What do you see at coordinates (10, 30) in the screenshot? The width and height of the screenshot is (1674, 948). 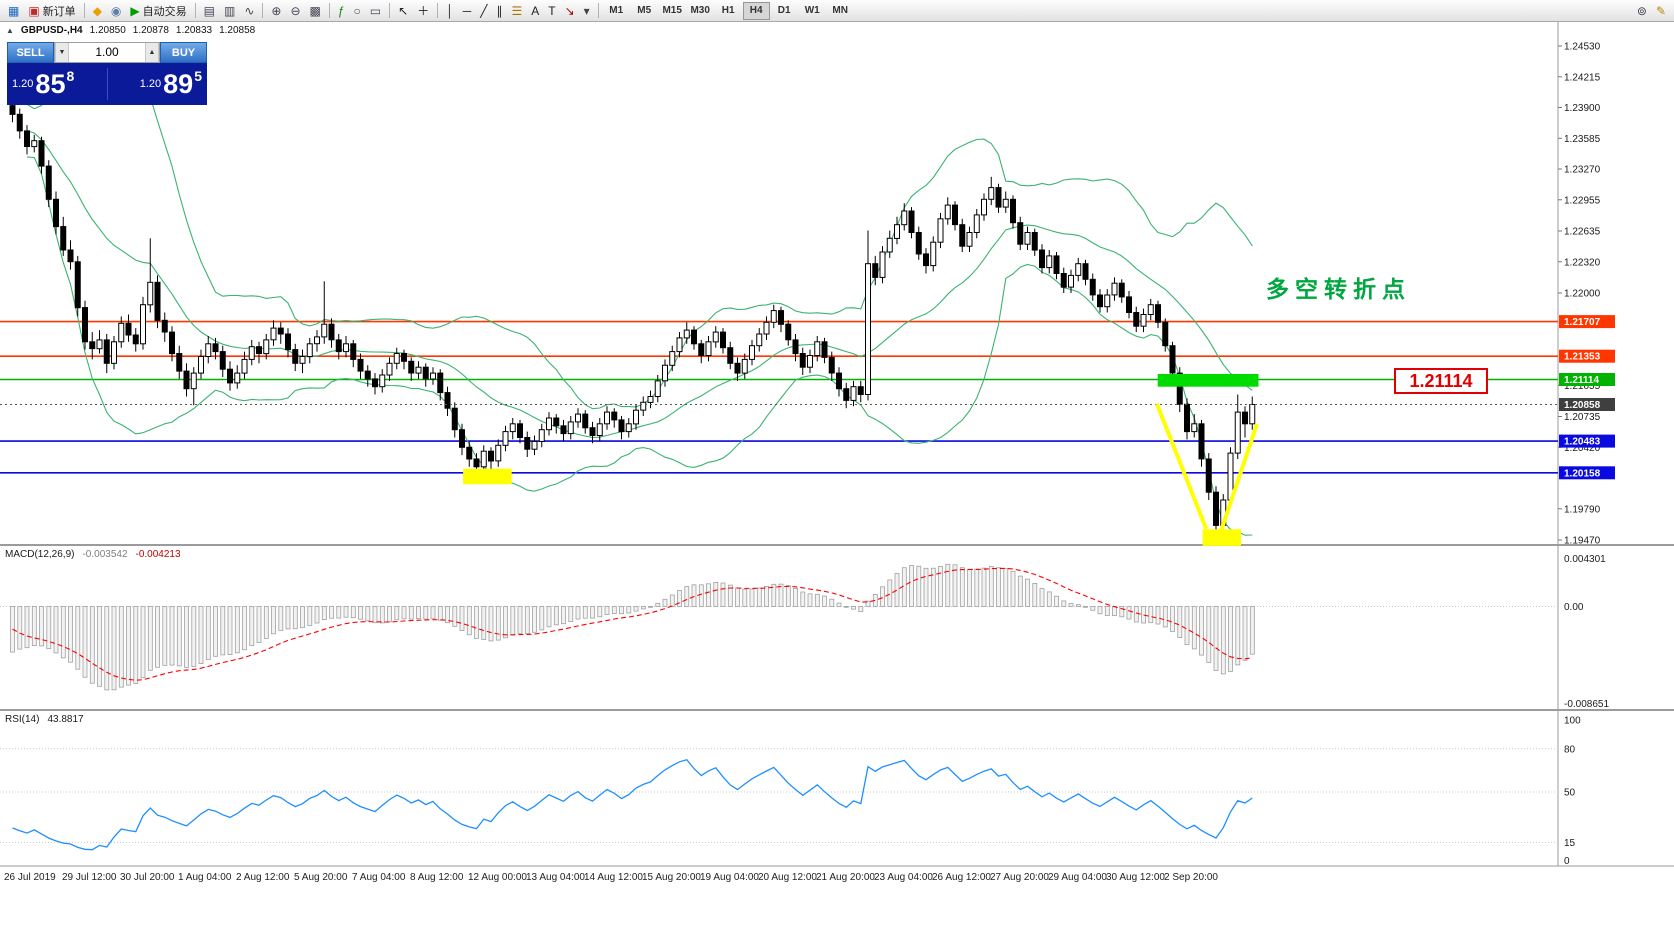 I see `collapse-trade-panel-icon: ▲` at bounding box center [10, 30].